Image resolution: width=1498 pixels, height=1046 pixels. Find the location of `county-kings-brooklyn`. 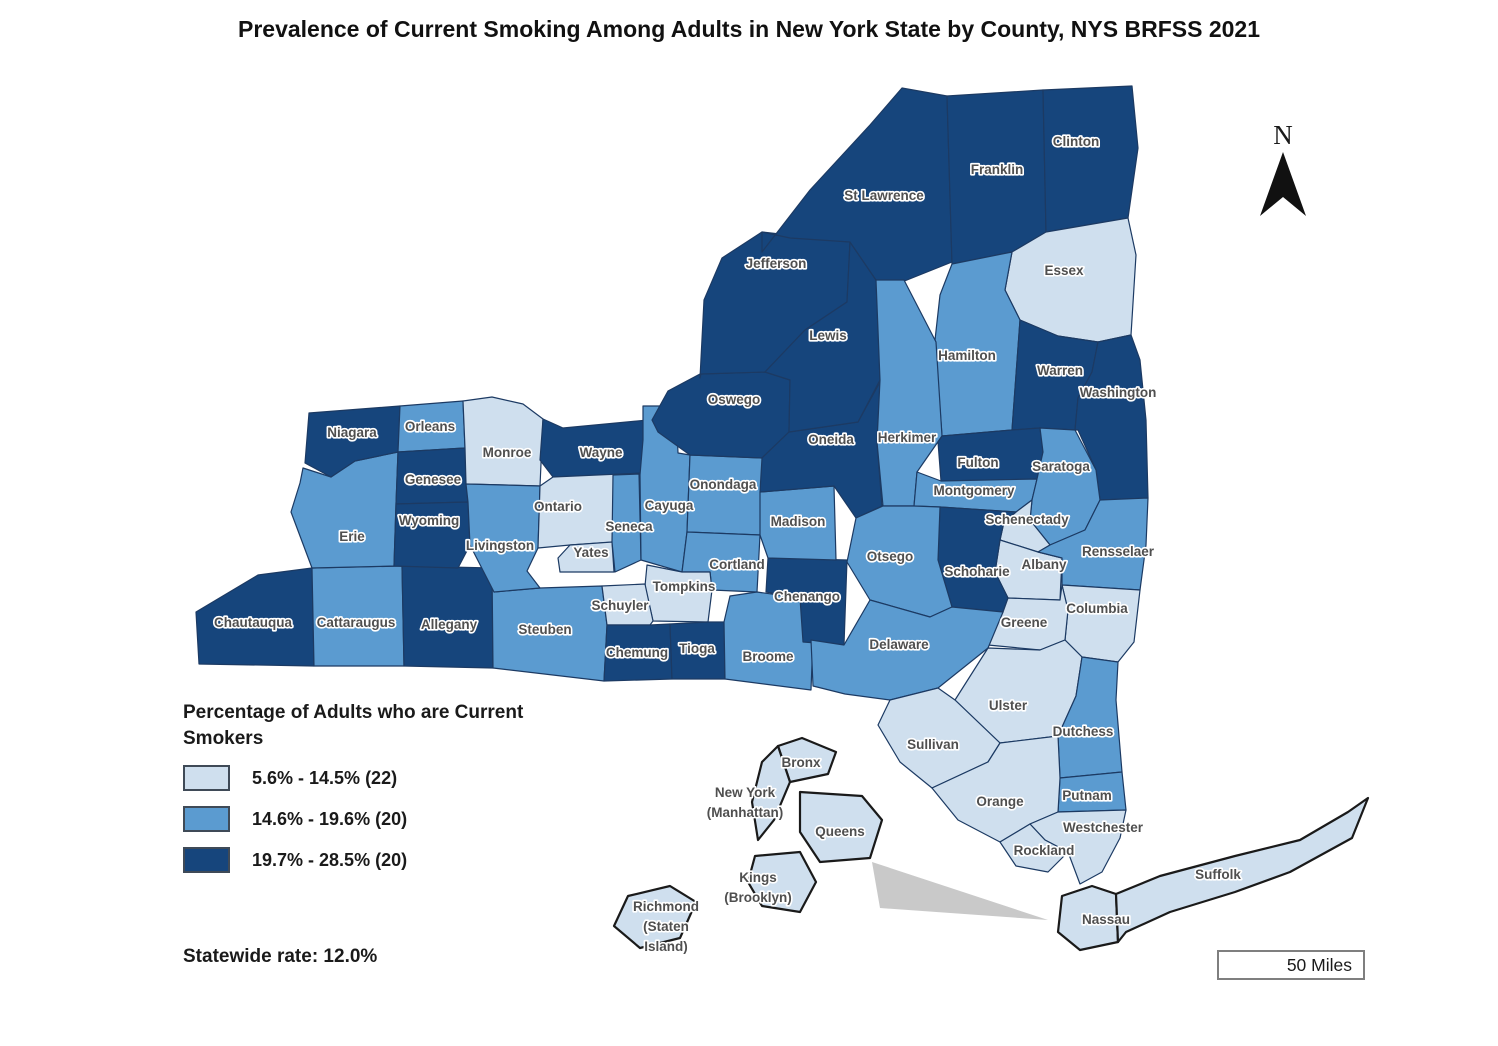

county-kings-brooklyn is located at coordinates (782, 882).